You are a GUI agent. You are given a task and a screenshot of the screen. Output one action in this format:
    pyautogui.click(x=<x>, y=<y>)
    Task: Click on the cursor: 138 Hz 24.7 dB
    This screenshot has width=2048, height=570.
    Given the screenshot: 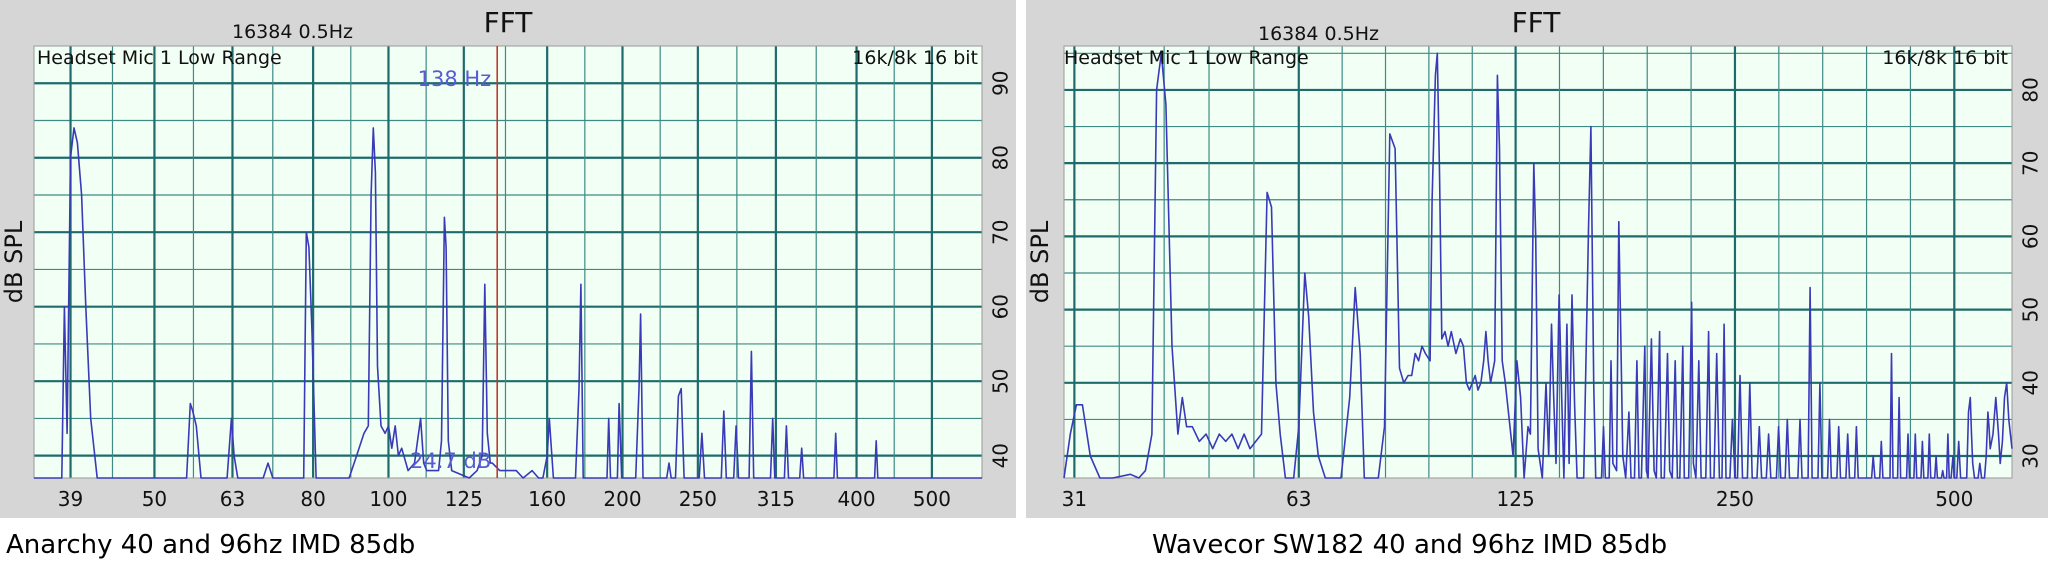 What is the action you would take?
    pyautogui.click(x=454, y=262)
    